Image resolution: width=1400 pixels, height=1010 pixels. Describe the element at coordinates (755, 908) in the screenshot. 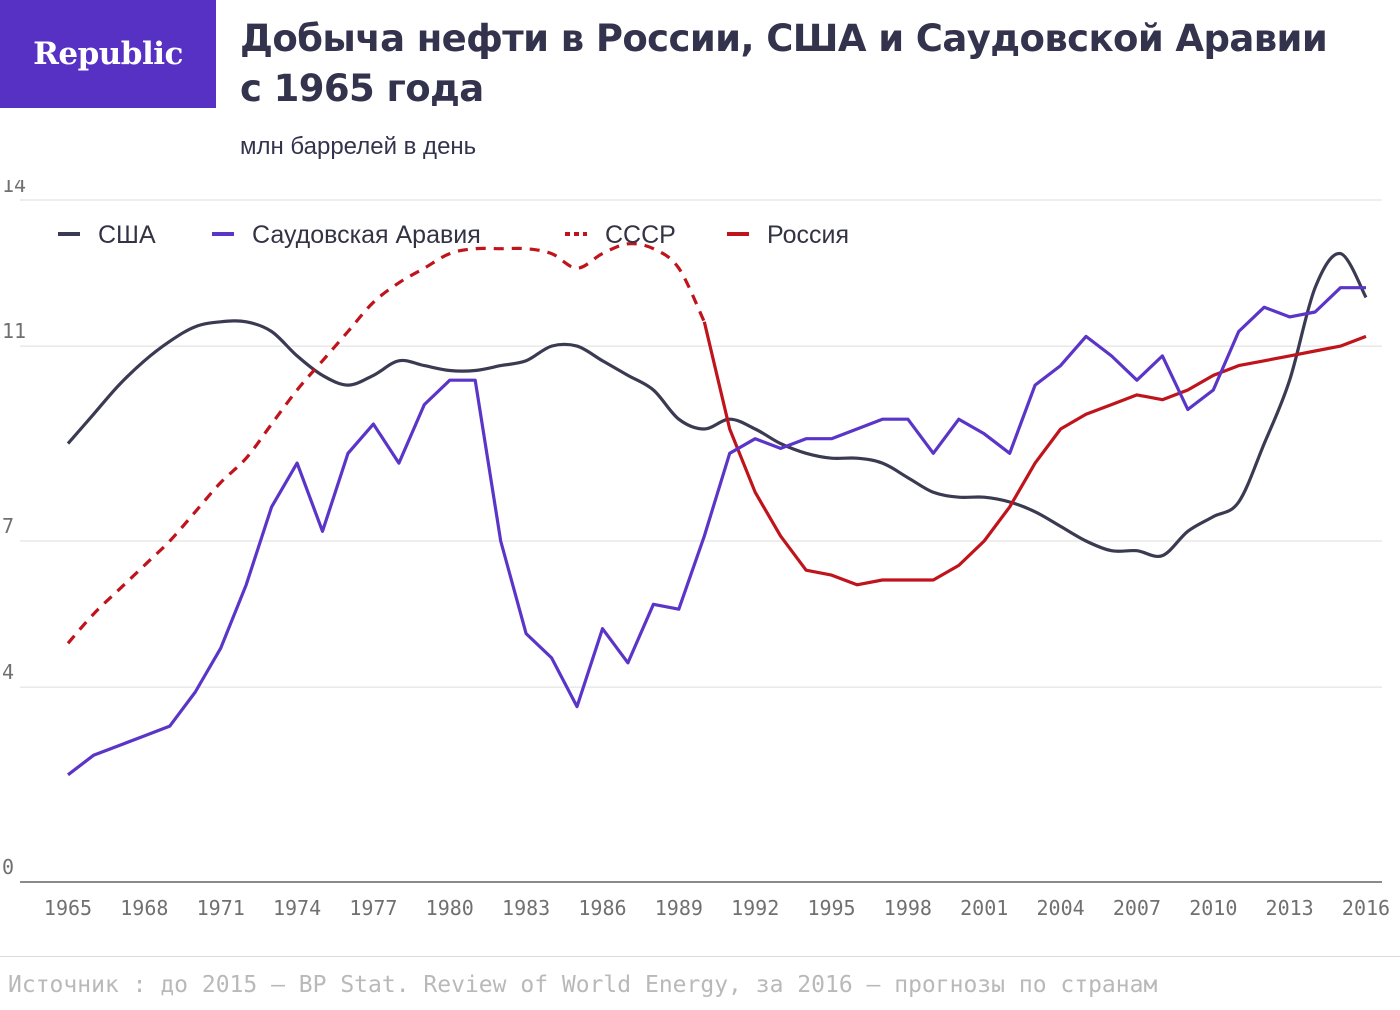

I see `x-tick-label-1992: 1992` at that location.